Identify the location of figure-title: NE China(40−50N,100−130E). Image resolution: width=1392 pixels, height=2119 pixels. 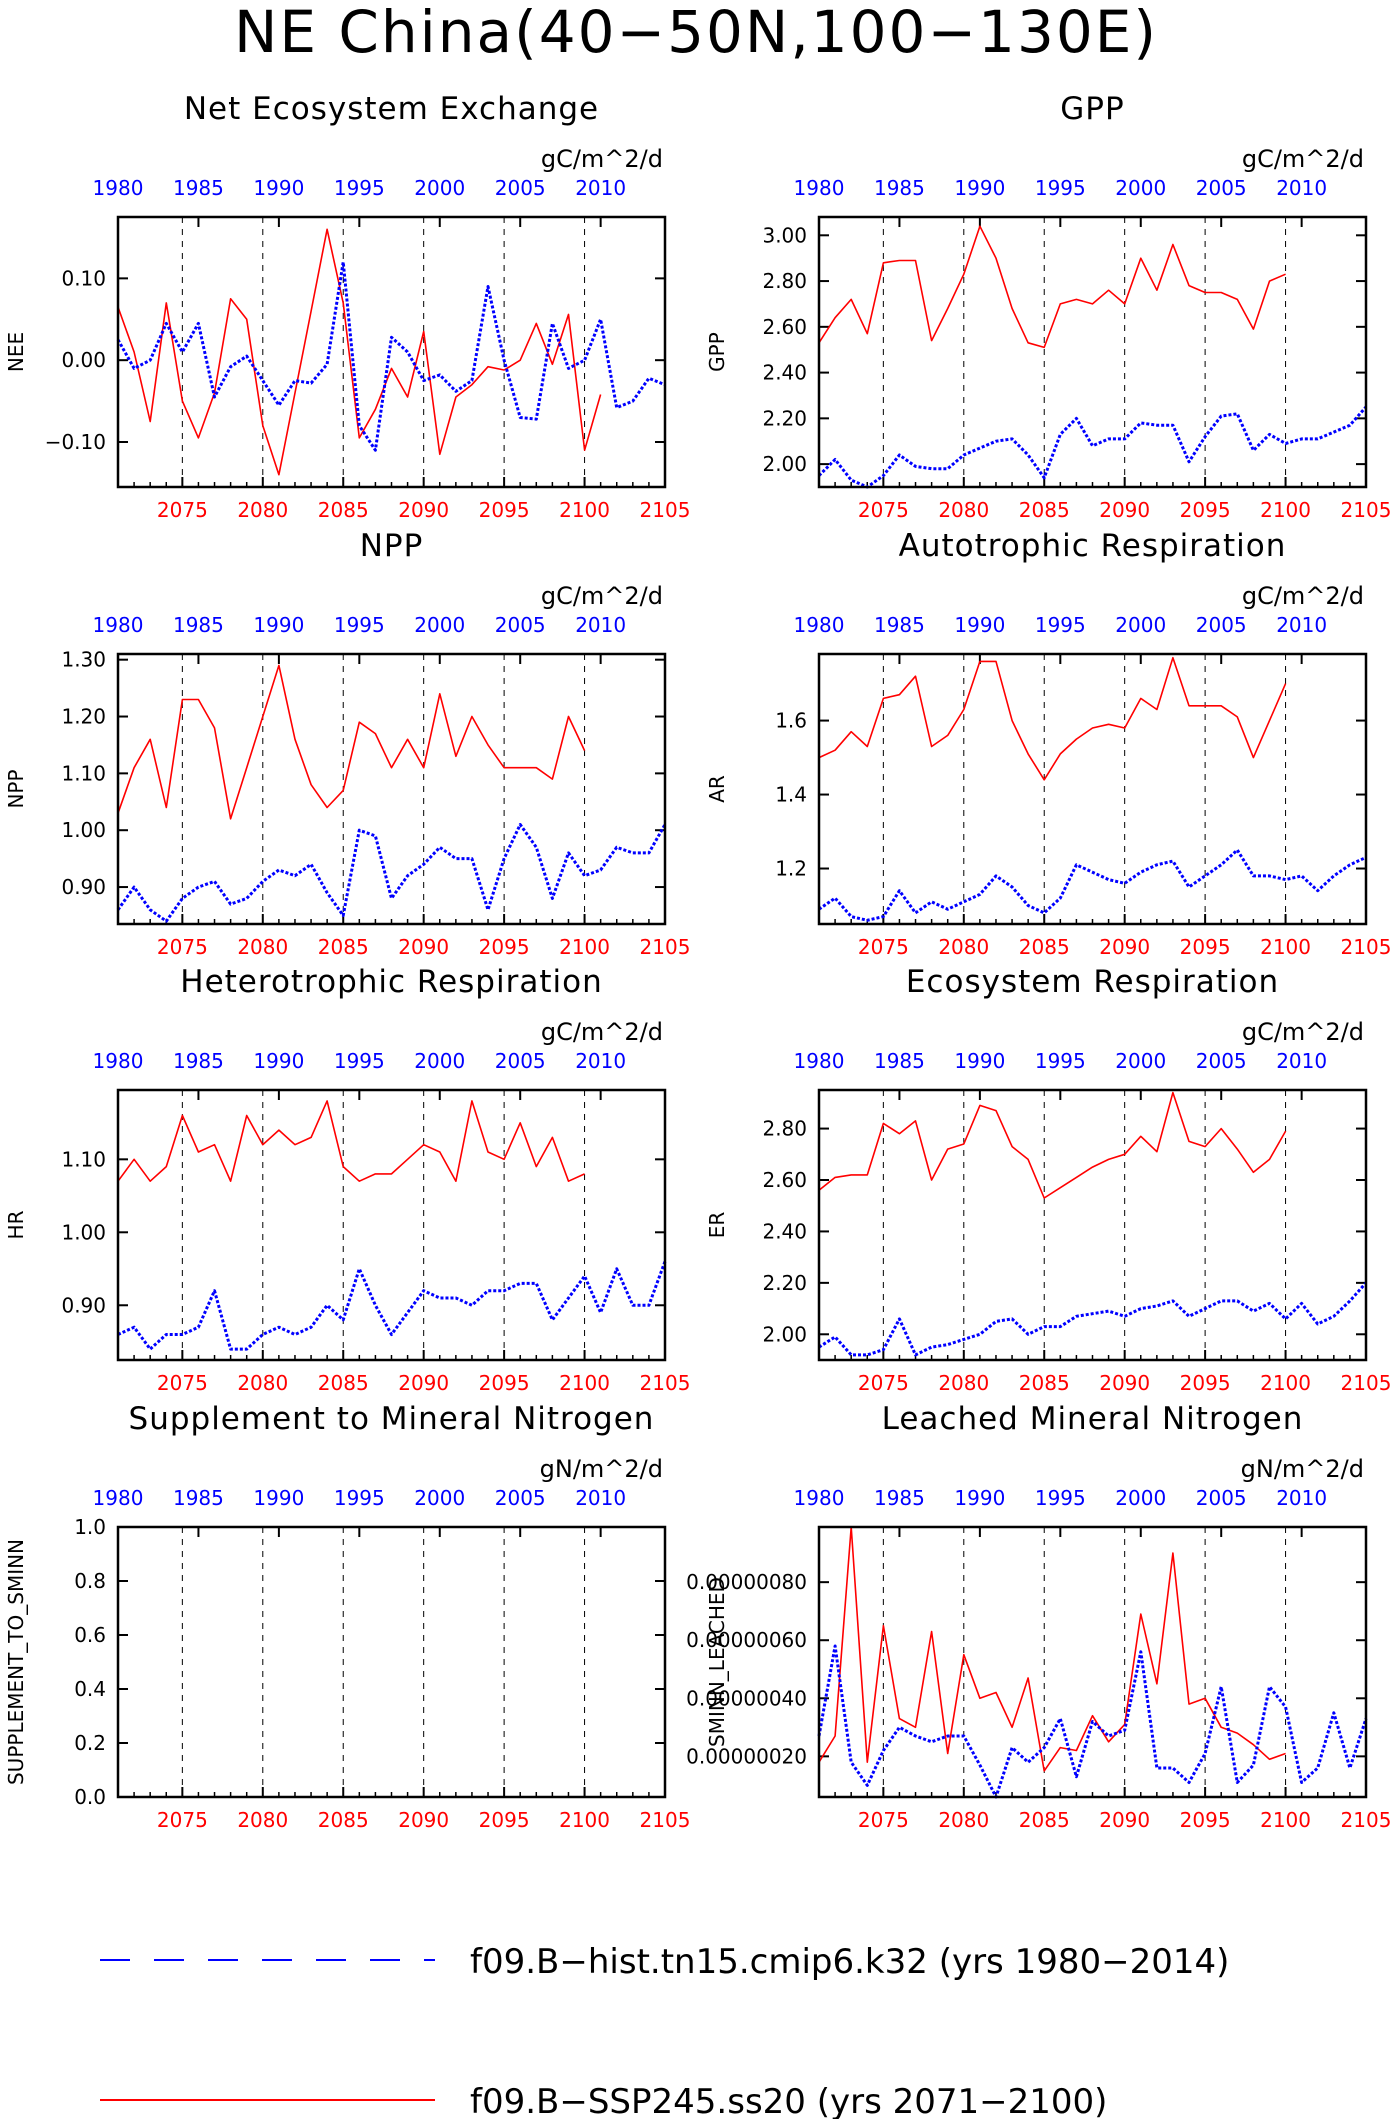
(696, 33).